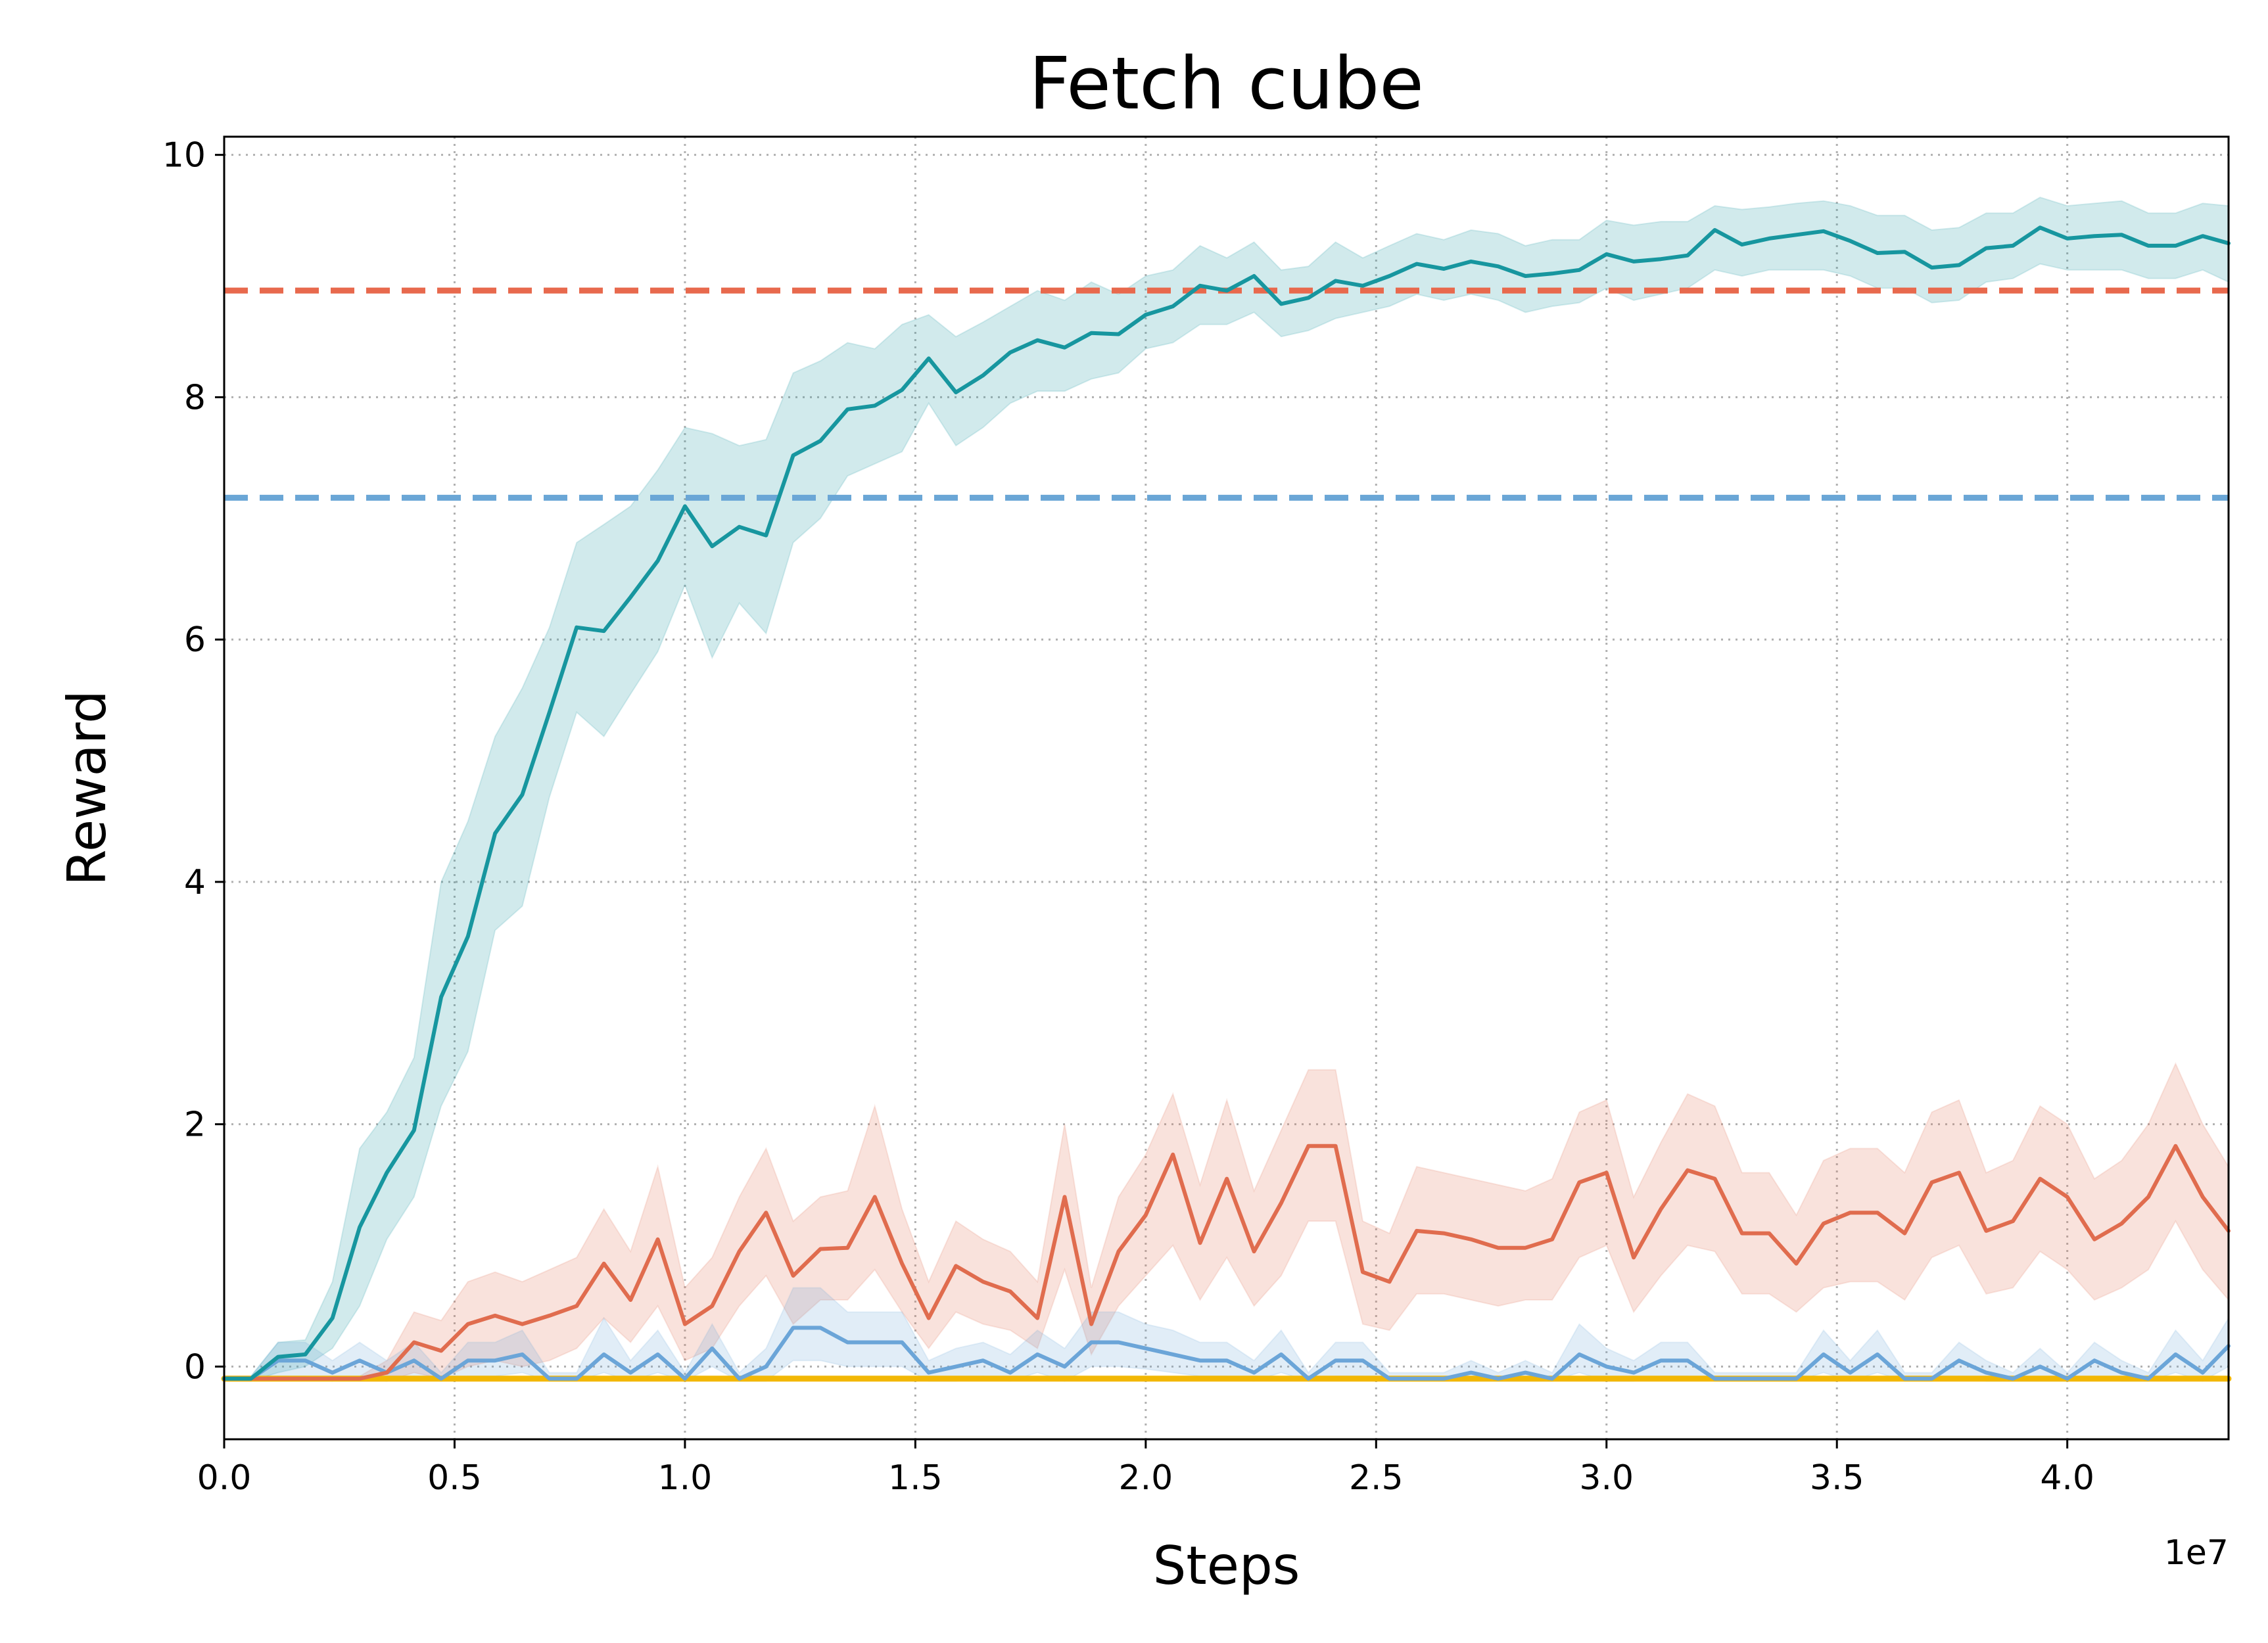 The image size is (2268, 1643). Describe the element at coordinates (1376, 1478) in the screenshot. I see `x-tick-label: 2.5` at that location.